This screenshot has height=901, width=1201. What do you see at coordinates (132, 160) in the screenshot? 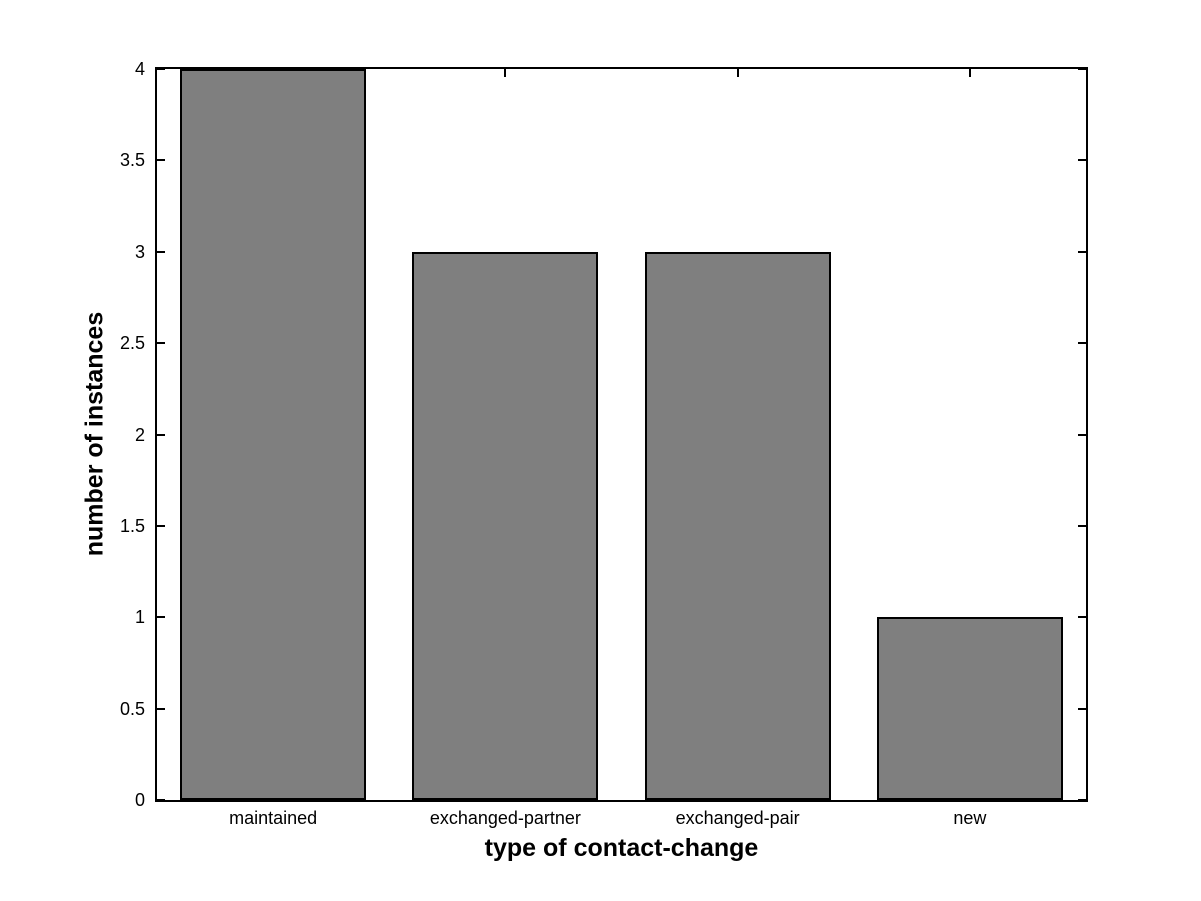
I see `y-tick-label: 3.5` at bounding box center [132, 160].